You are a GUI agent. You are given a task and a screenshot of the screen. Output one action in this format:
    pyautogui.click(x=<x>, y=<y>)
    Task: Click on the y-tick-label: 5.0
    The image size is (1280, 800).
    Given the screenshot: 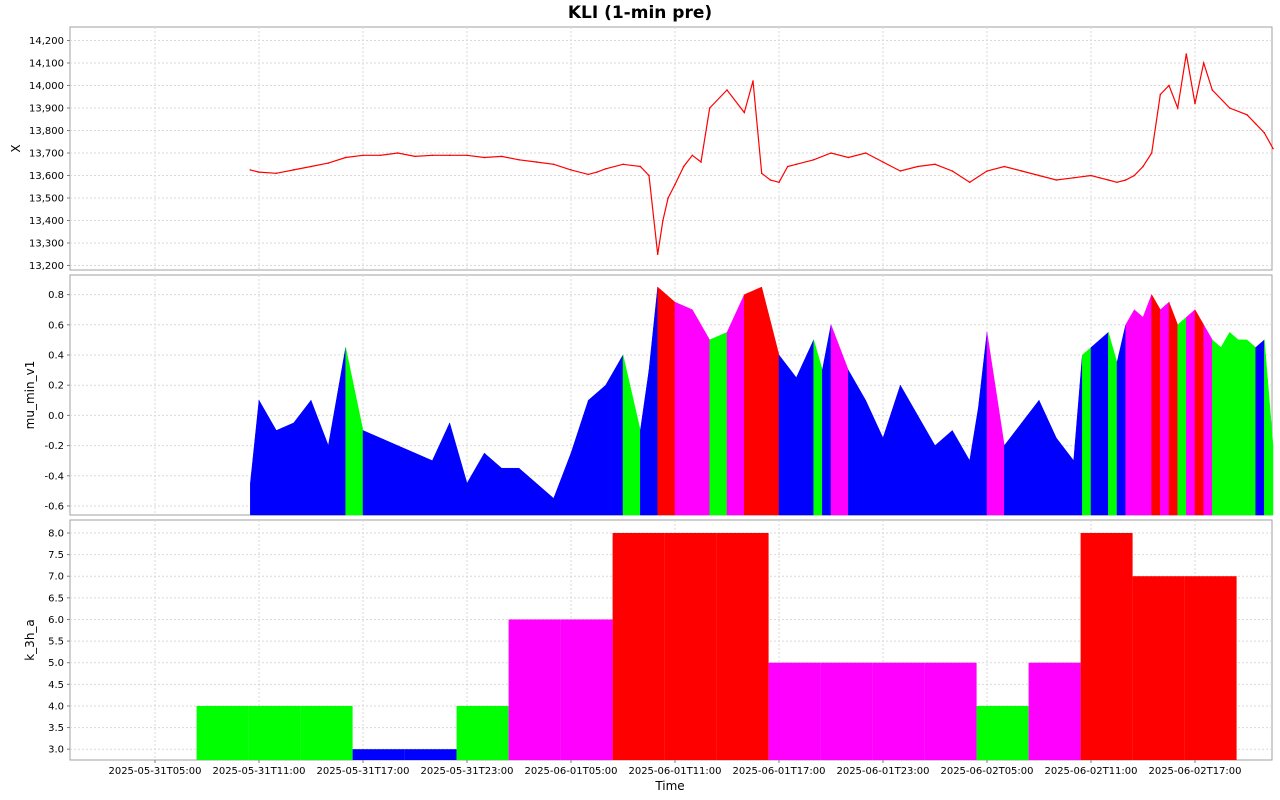 What is the action you would take?
    pyautogui.click(x=56, y=663)
    